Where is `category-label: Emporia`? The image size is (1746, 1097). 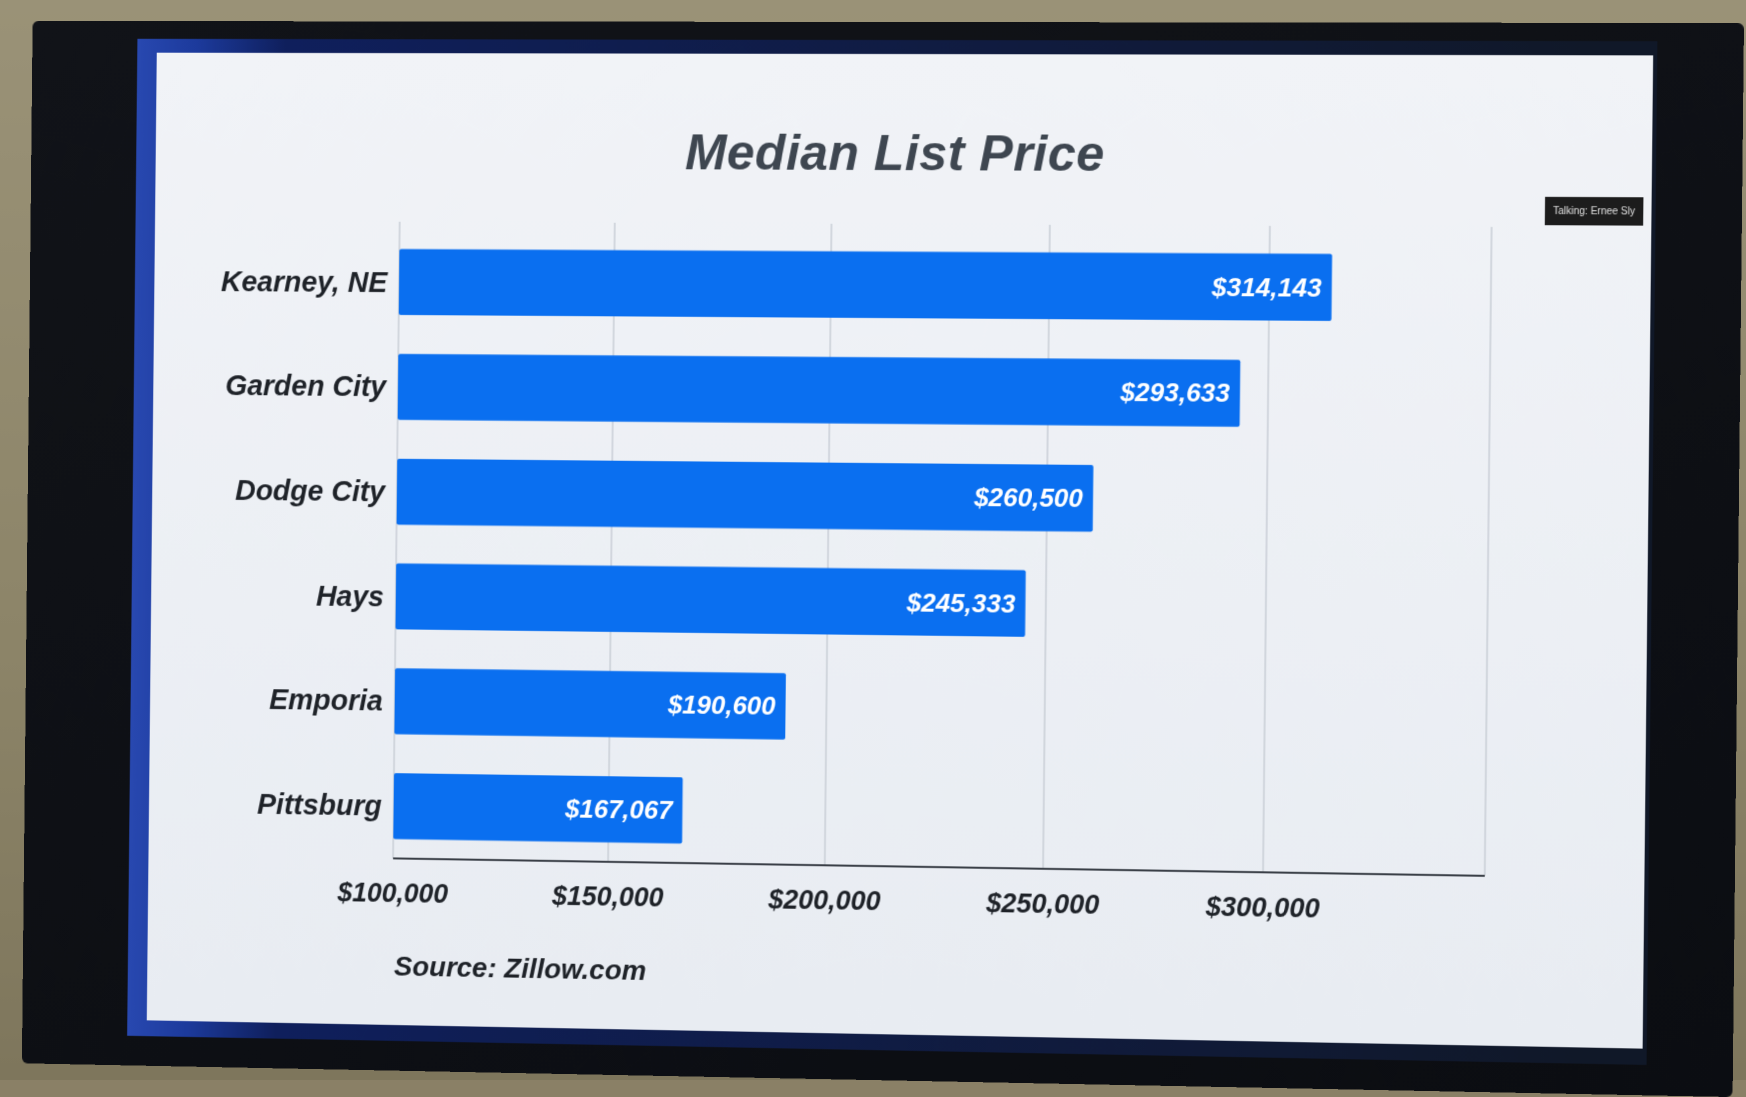
category-label: Emporia is located at coordinates (326, 701).